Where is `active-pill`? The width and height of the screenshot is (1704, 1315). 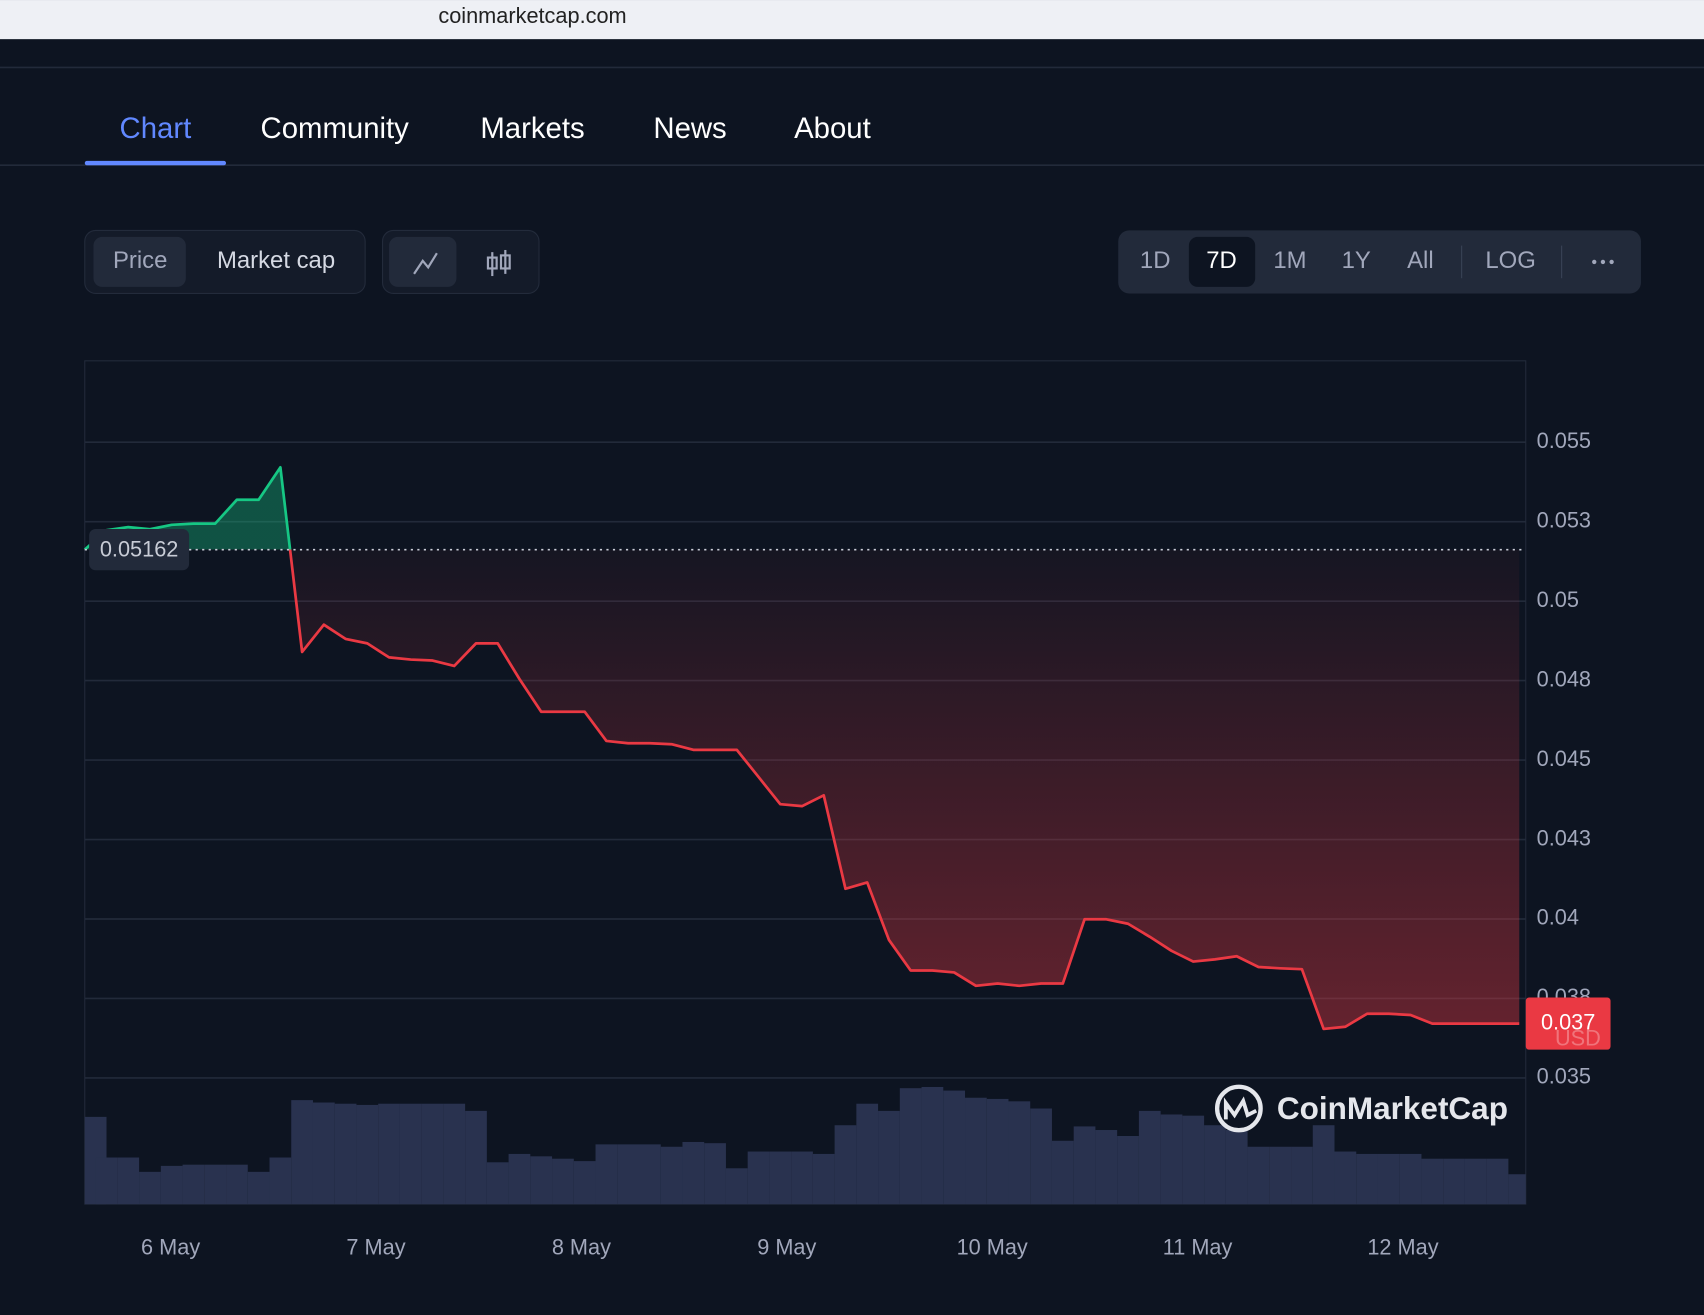 active-pill is located at coordinates (1222, 261).